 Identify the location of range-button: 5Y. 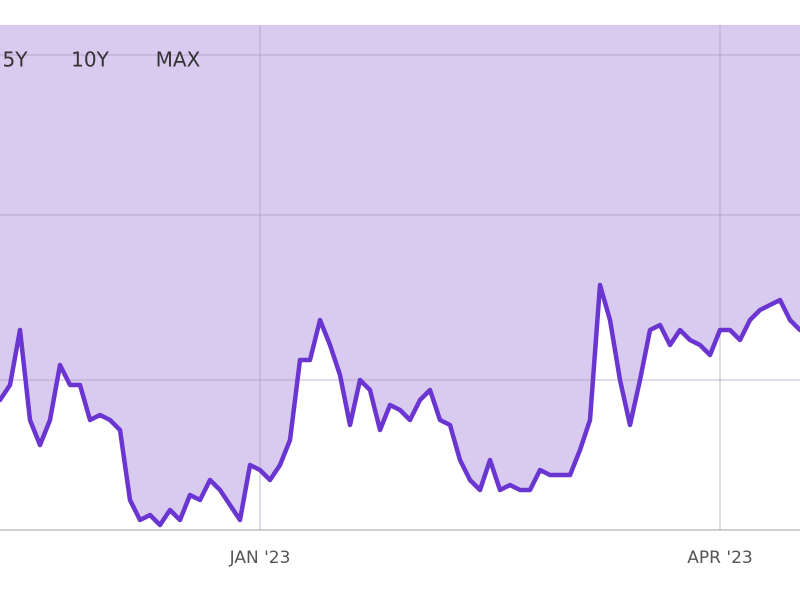
(16, 60).